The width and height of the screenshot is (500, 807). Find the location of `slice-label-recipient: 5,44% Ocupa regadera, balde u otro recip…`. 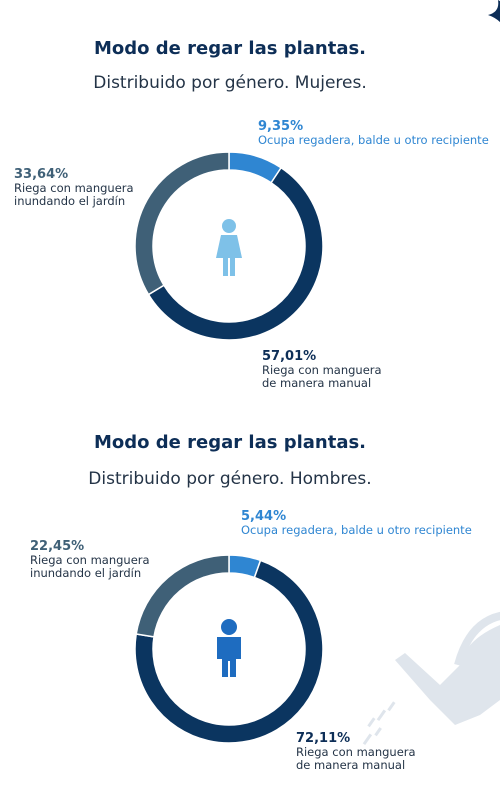

slice-label-recipient: 5,44% Ocupa regadera, balde u otro recip… is located at coordinates (356, 523).